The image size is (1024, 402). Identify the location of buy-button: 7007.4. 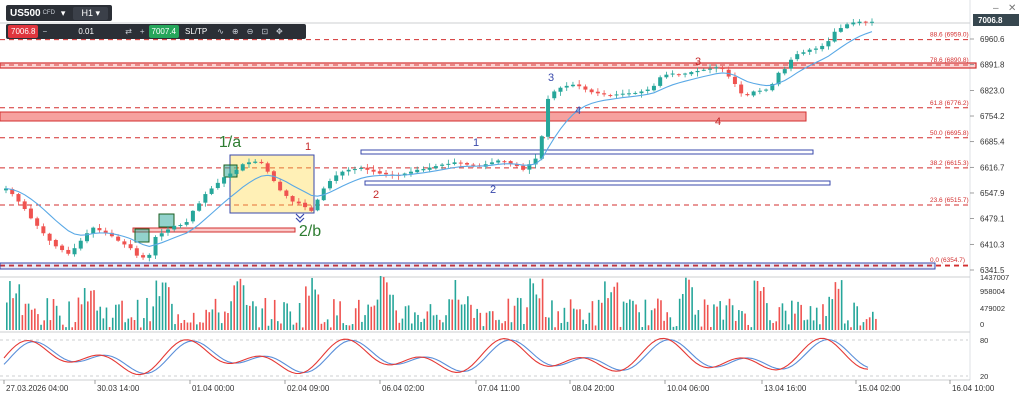
(163, 31).